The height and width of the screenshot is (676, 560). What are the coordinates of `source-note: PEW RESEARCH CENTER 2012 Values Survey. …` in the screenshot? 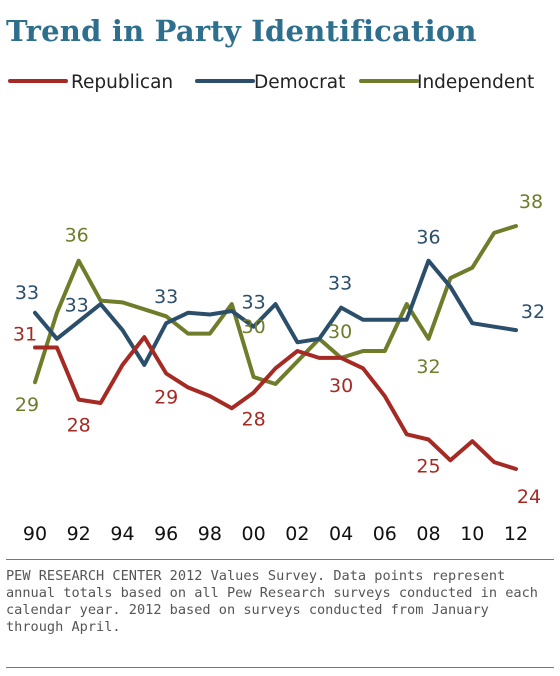 It's located at (272, 601).